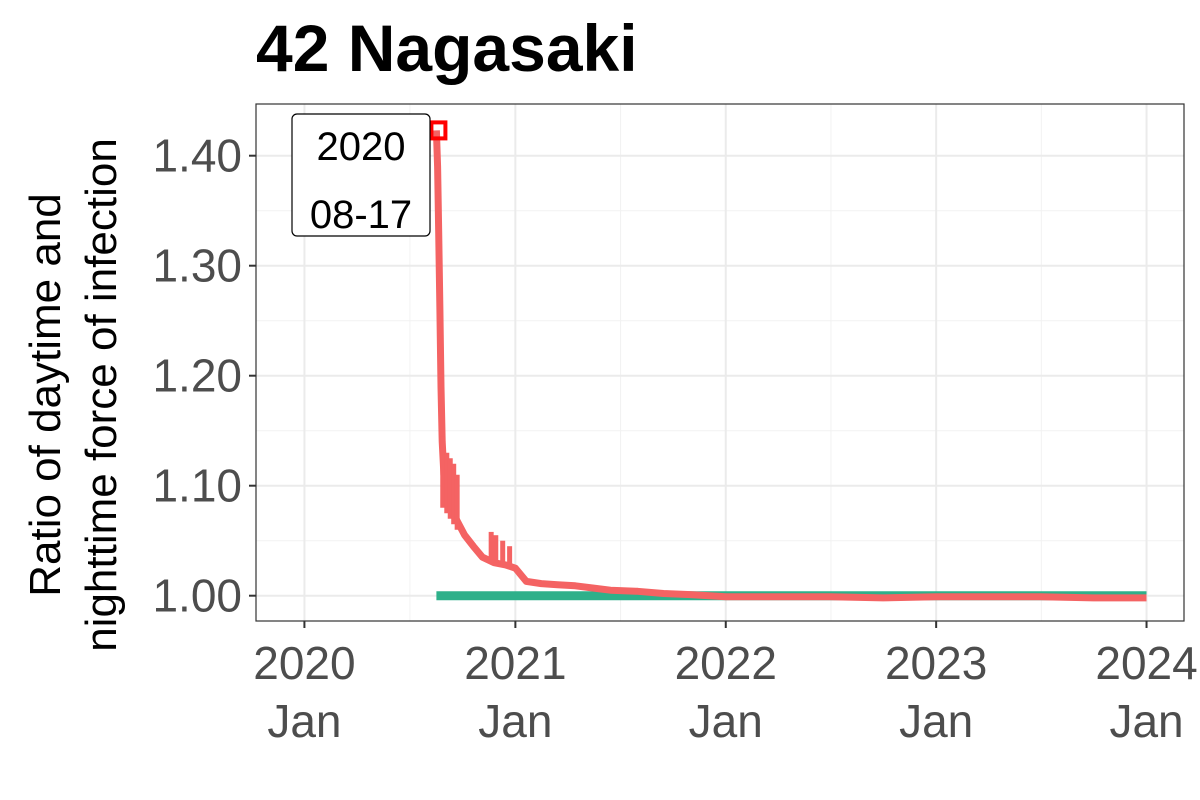 The width and height of the screenshot is (1200, 800). Describe the element at coordinates (197, 156) in the screenshot. I see `y-tick-label: 1.40` at that location.